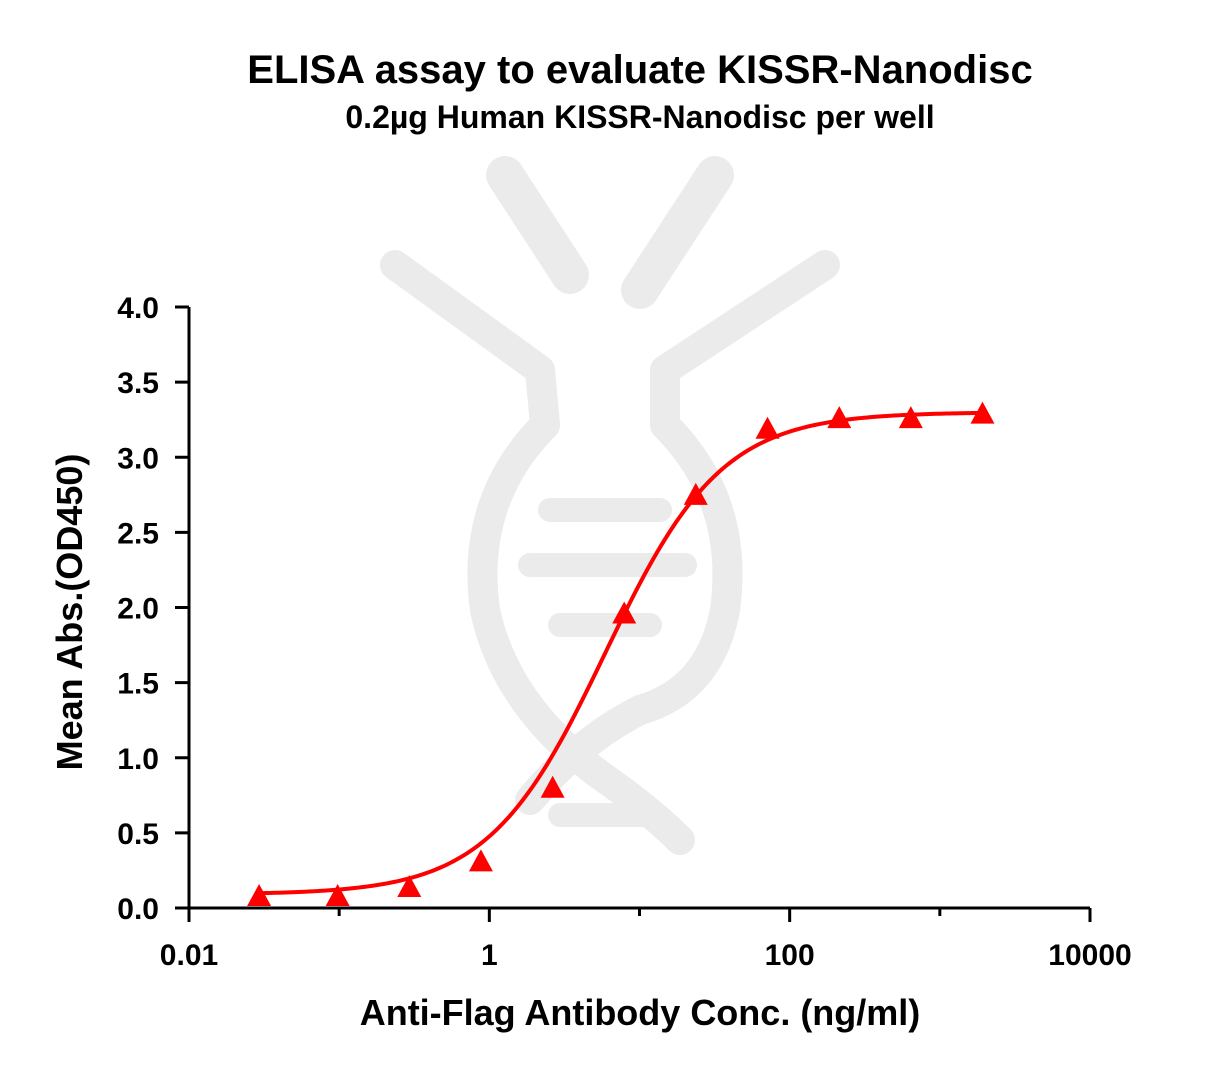 The height and width of the screenshot is (1075, 1217). Describe the element at coordinates (138, 383) in the screenshot. I see `y-tick-label: 3.5` at that location.